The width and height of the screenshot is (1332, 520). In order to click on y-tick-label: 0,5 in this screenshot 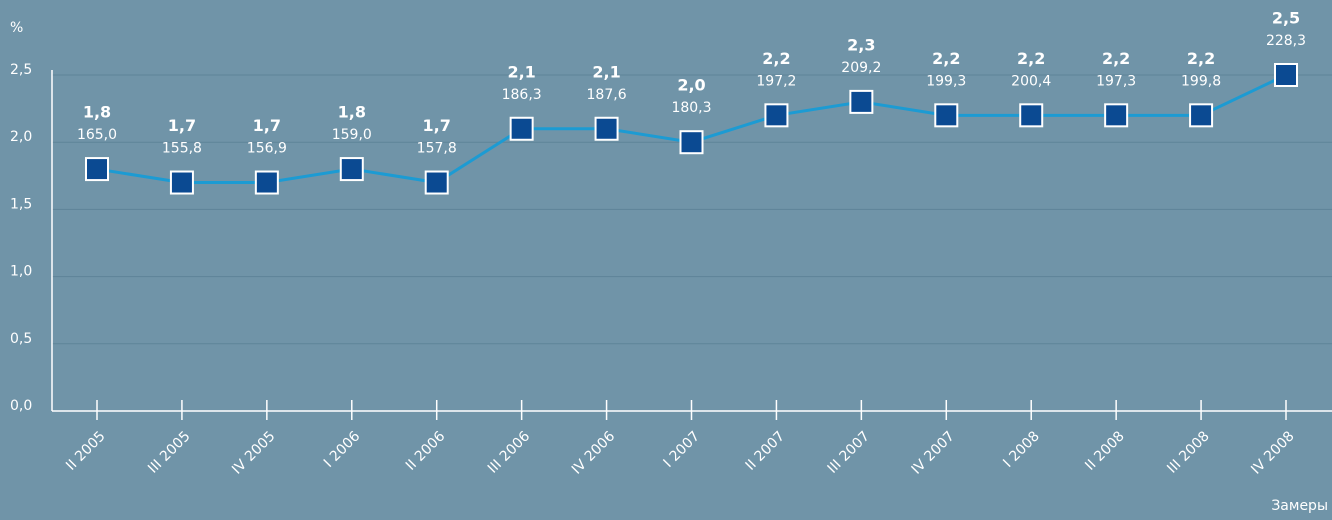, I will do `click(21, 339)`.